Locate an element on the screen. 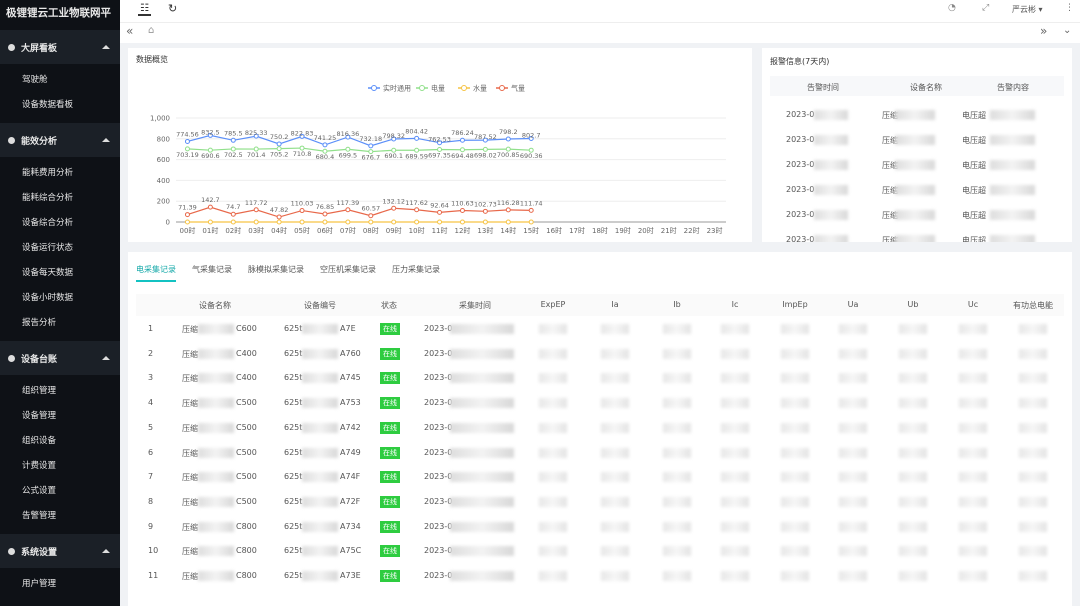 This screenshot has height=606, width=1080. menu-item: 能耗费用分析 is located at coordinates (48, 173).